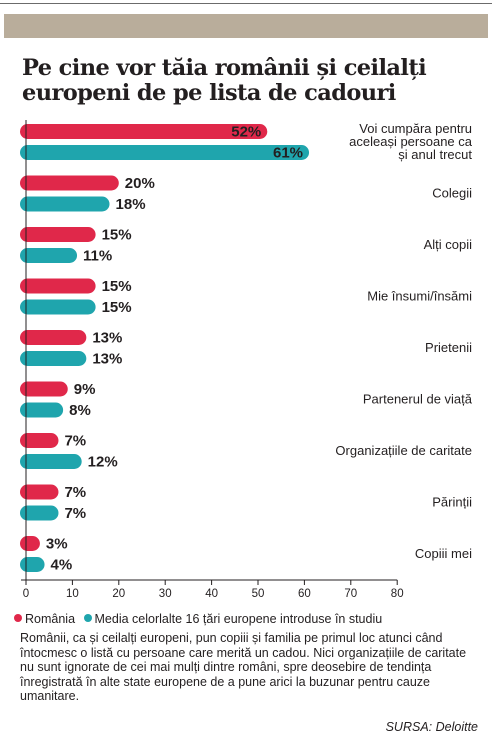 The width and height of the screenshot is (492, 750). I want to click on legend-item-romania: România, so click(44, 619).